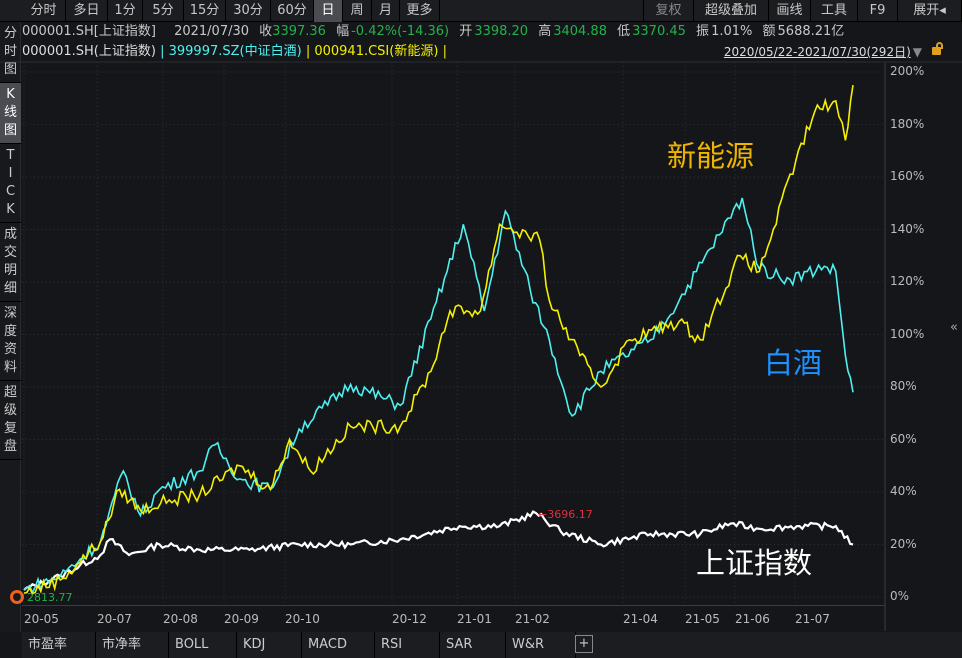 The width and height of the screenshot is (962, 658). I want to click on close-label: 收, so click(266, 31).